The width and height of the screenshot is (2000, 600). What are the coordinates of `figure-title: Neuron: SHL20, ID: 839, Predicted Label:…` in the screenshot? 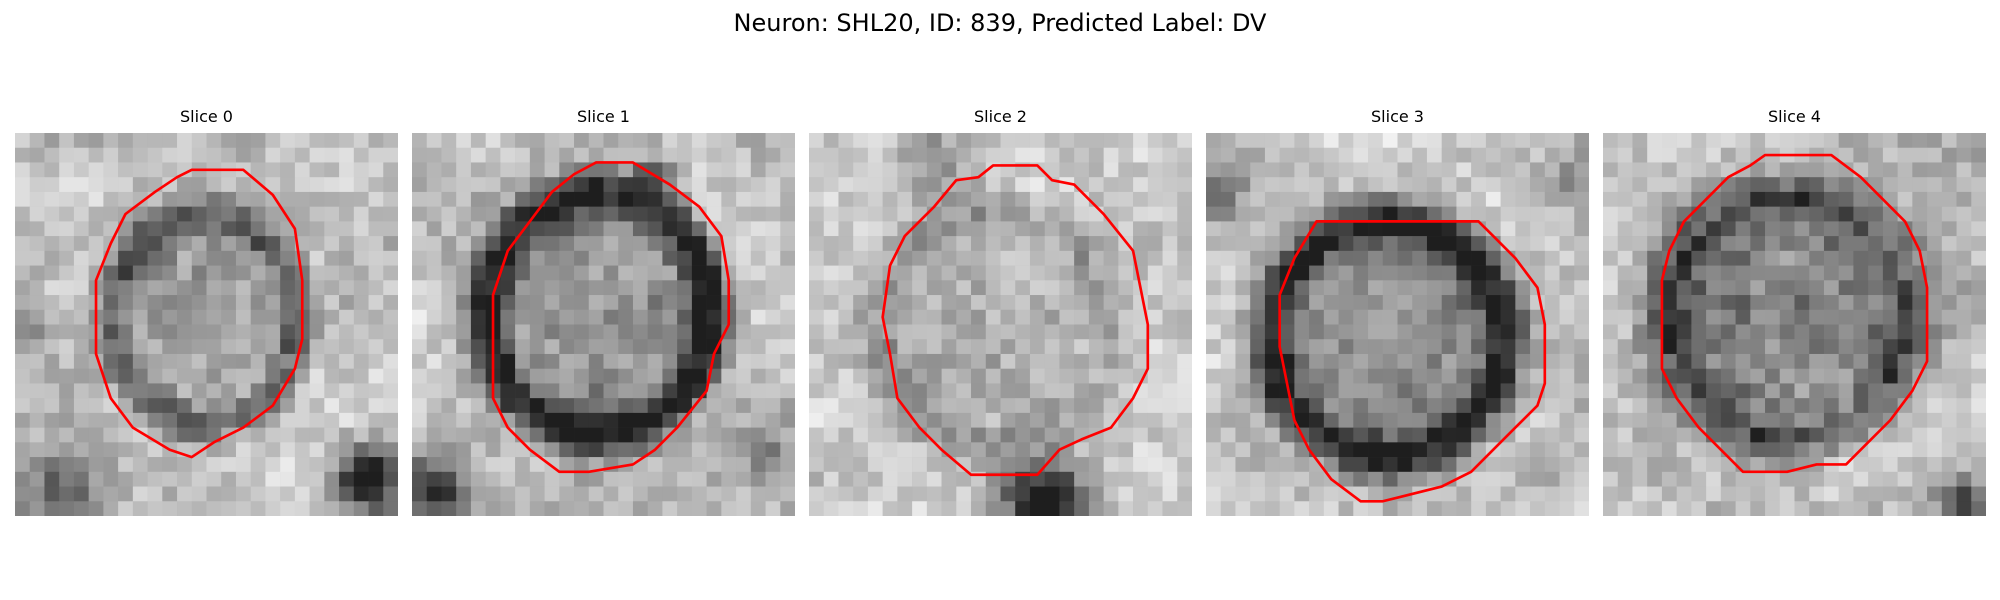 It's located at (1000, 23).